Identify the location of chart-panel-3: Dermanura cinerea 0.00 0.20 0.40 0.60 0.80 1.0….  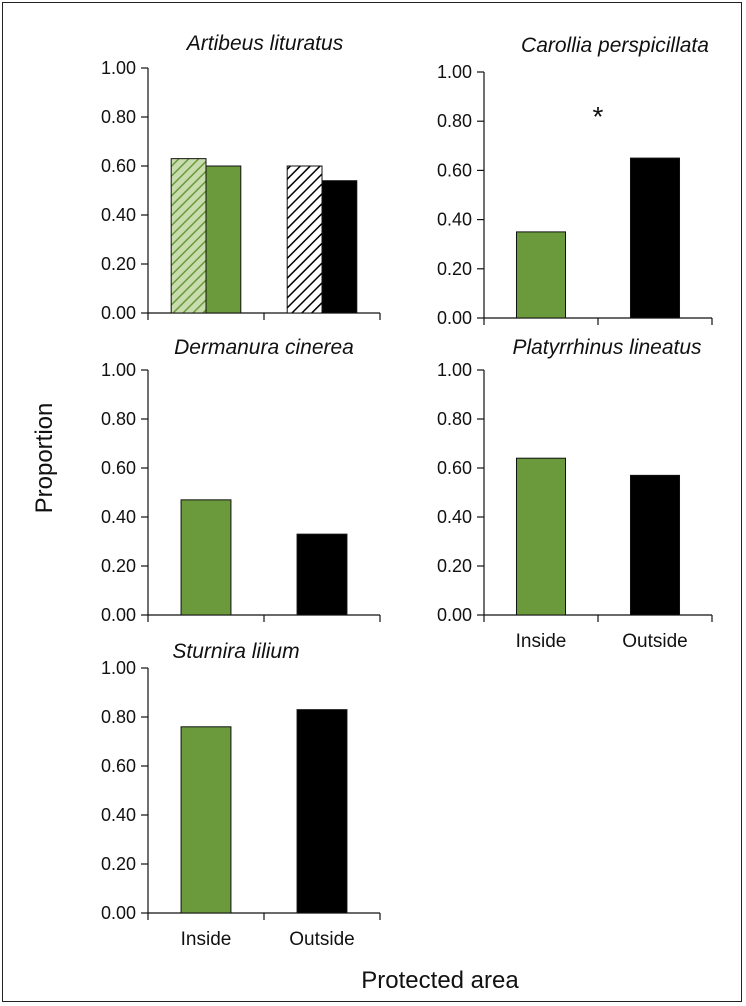
(241, 480).